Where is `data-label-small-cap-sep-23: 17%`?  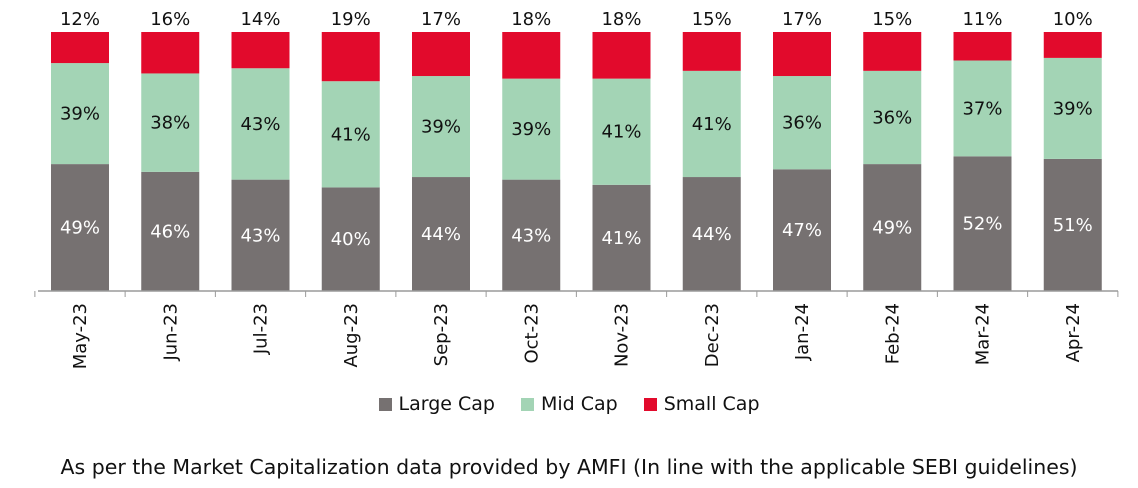
data-label-small-cap-sep-23: 17% is located at coordinates (441, 19).